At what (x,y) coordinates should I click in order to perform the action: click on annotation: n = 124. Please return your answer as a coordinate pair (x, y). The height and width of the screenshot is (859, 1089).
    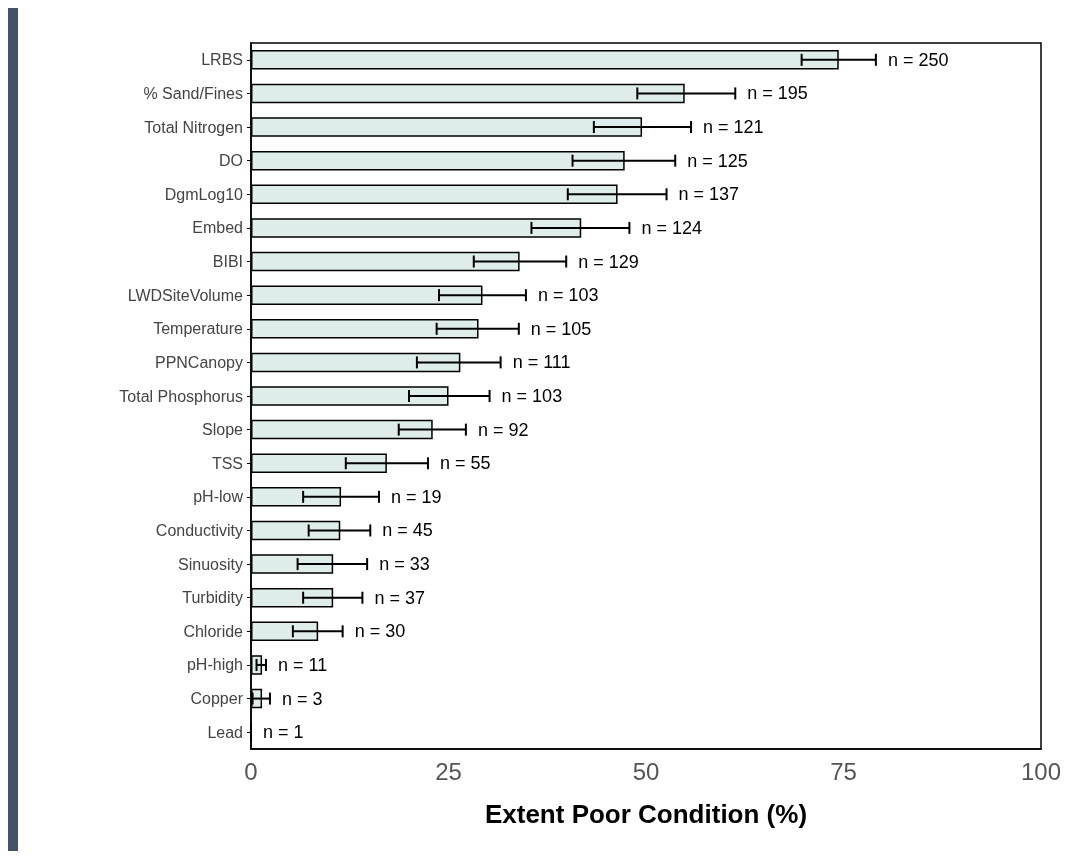
    Looking at the image, I should click on (671, 227).